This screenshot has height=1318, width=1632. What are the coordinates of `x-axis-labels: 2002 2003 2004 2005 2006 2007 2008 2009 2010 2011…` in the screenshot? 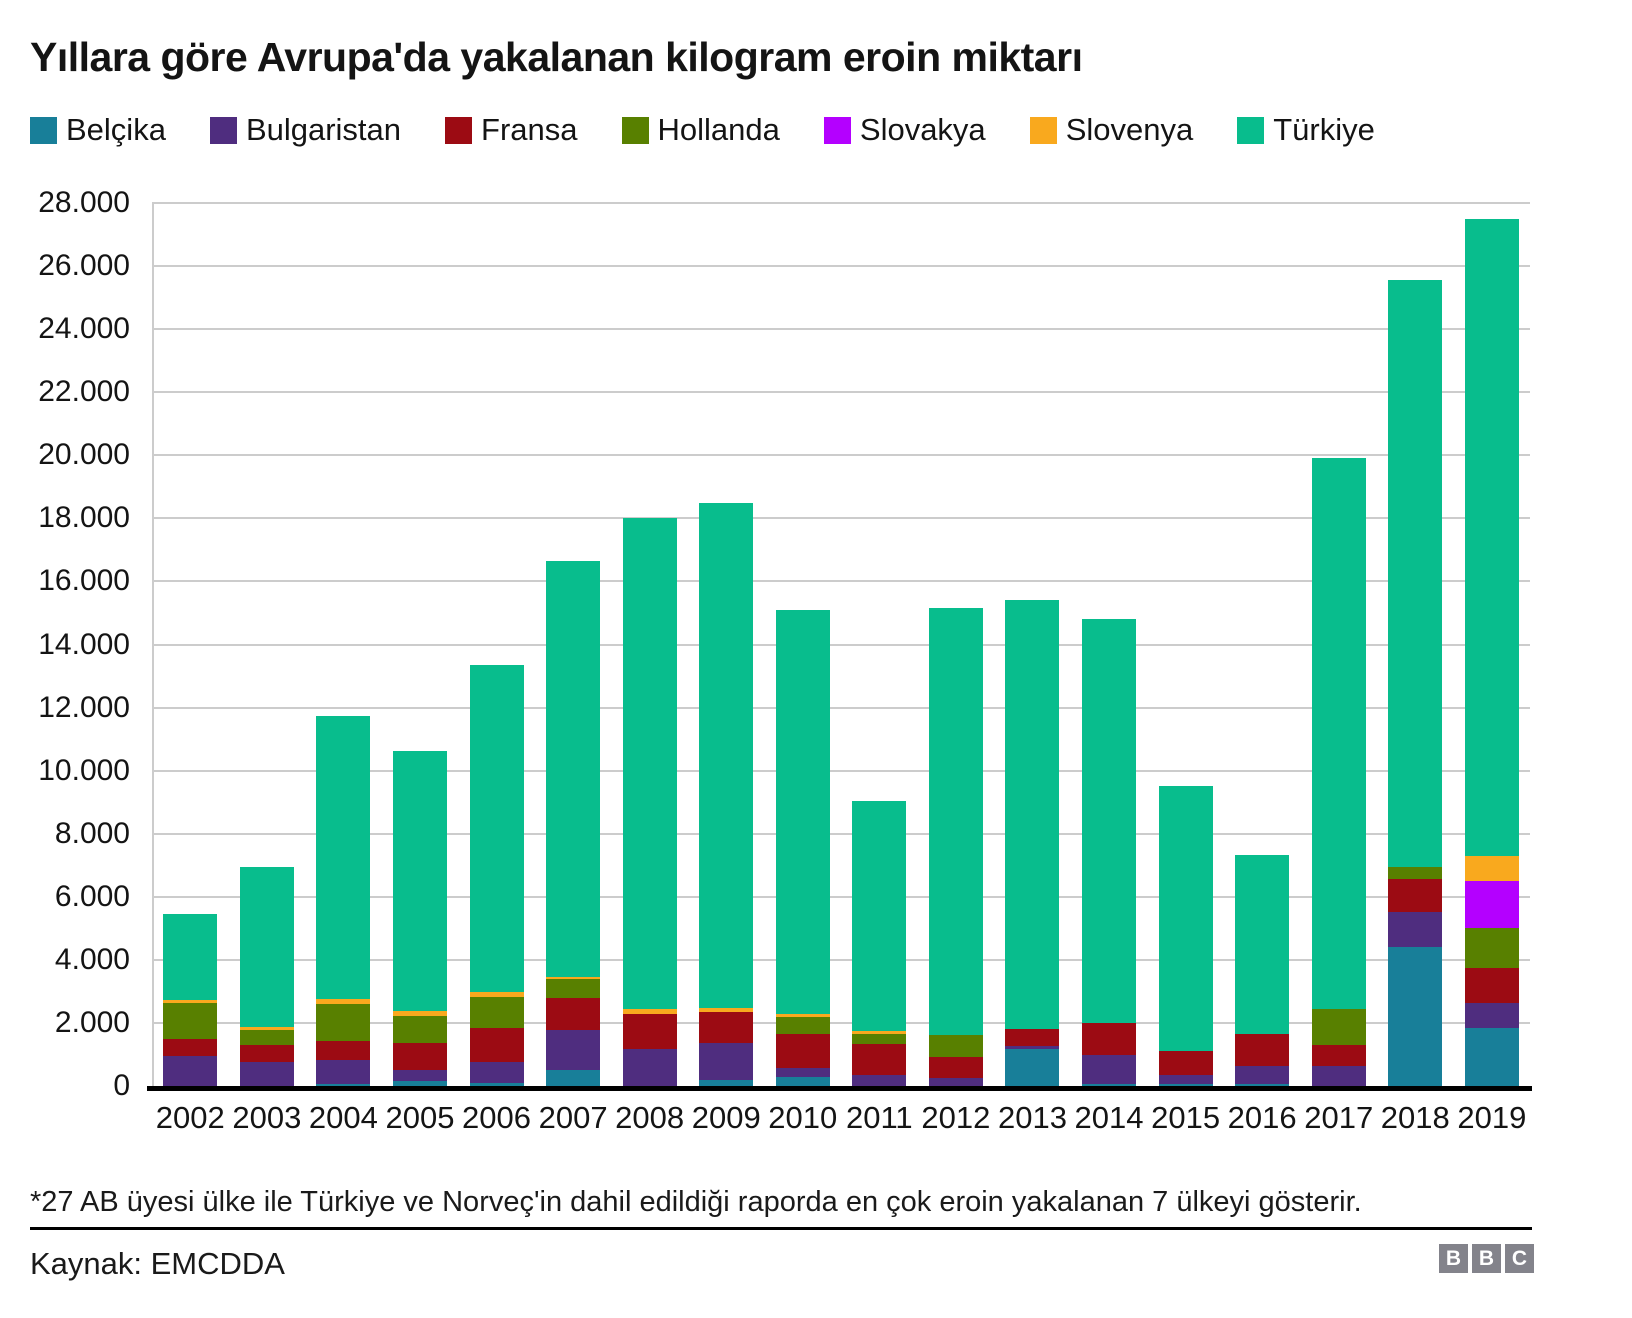 It's located at (841, 1118).